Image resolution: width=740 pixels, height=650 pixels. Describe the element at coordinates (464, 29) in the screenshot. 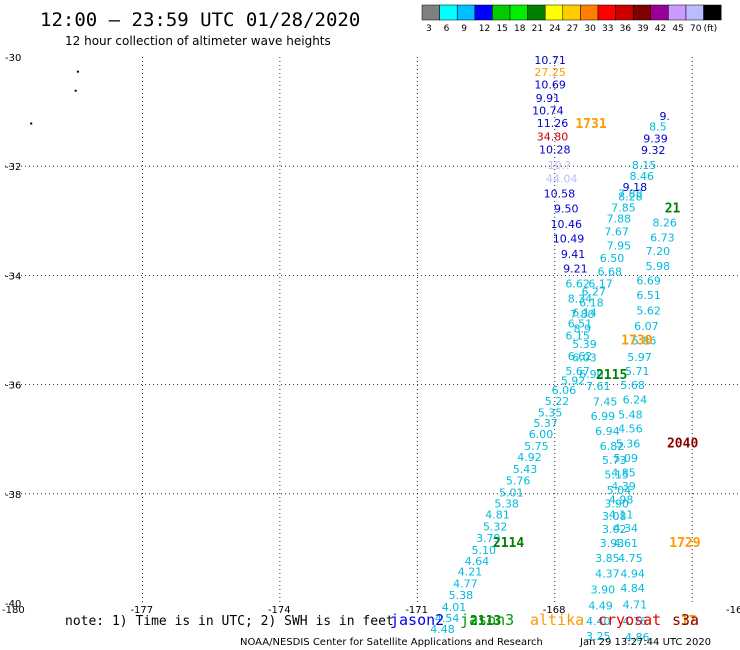

I see `legend-label: 9` at that location.